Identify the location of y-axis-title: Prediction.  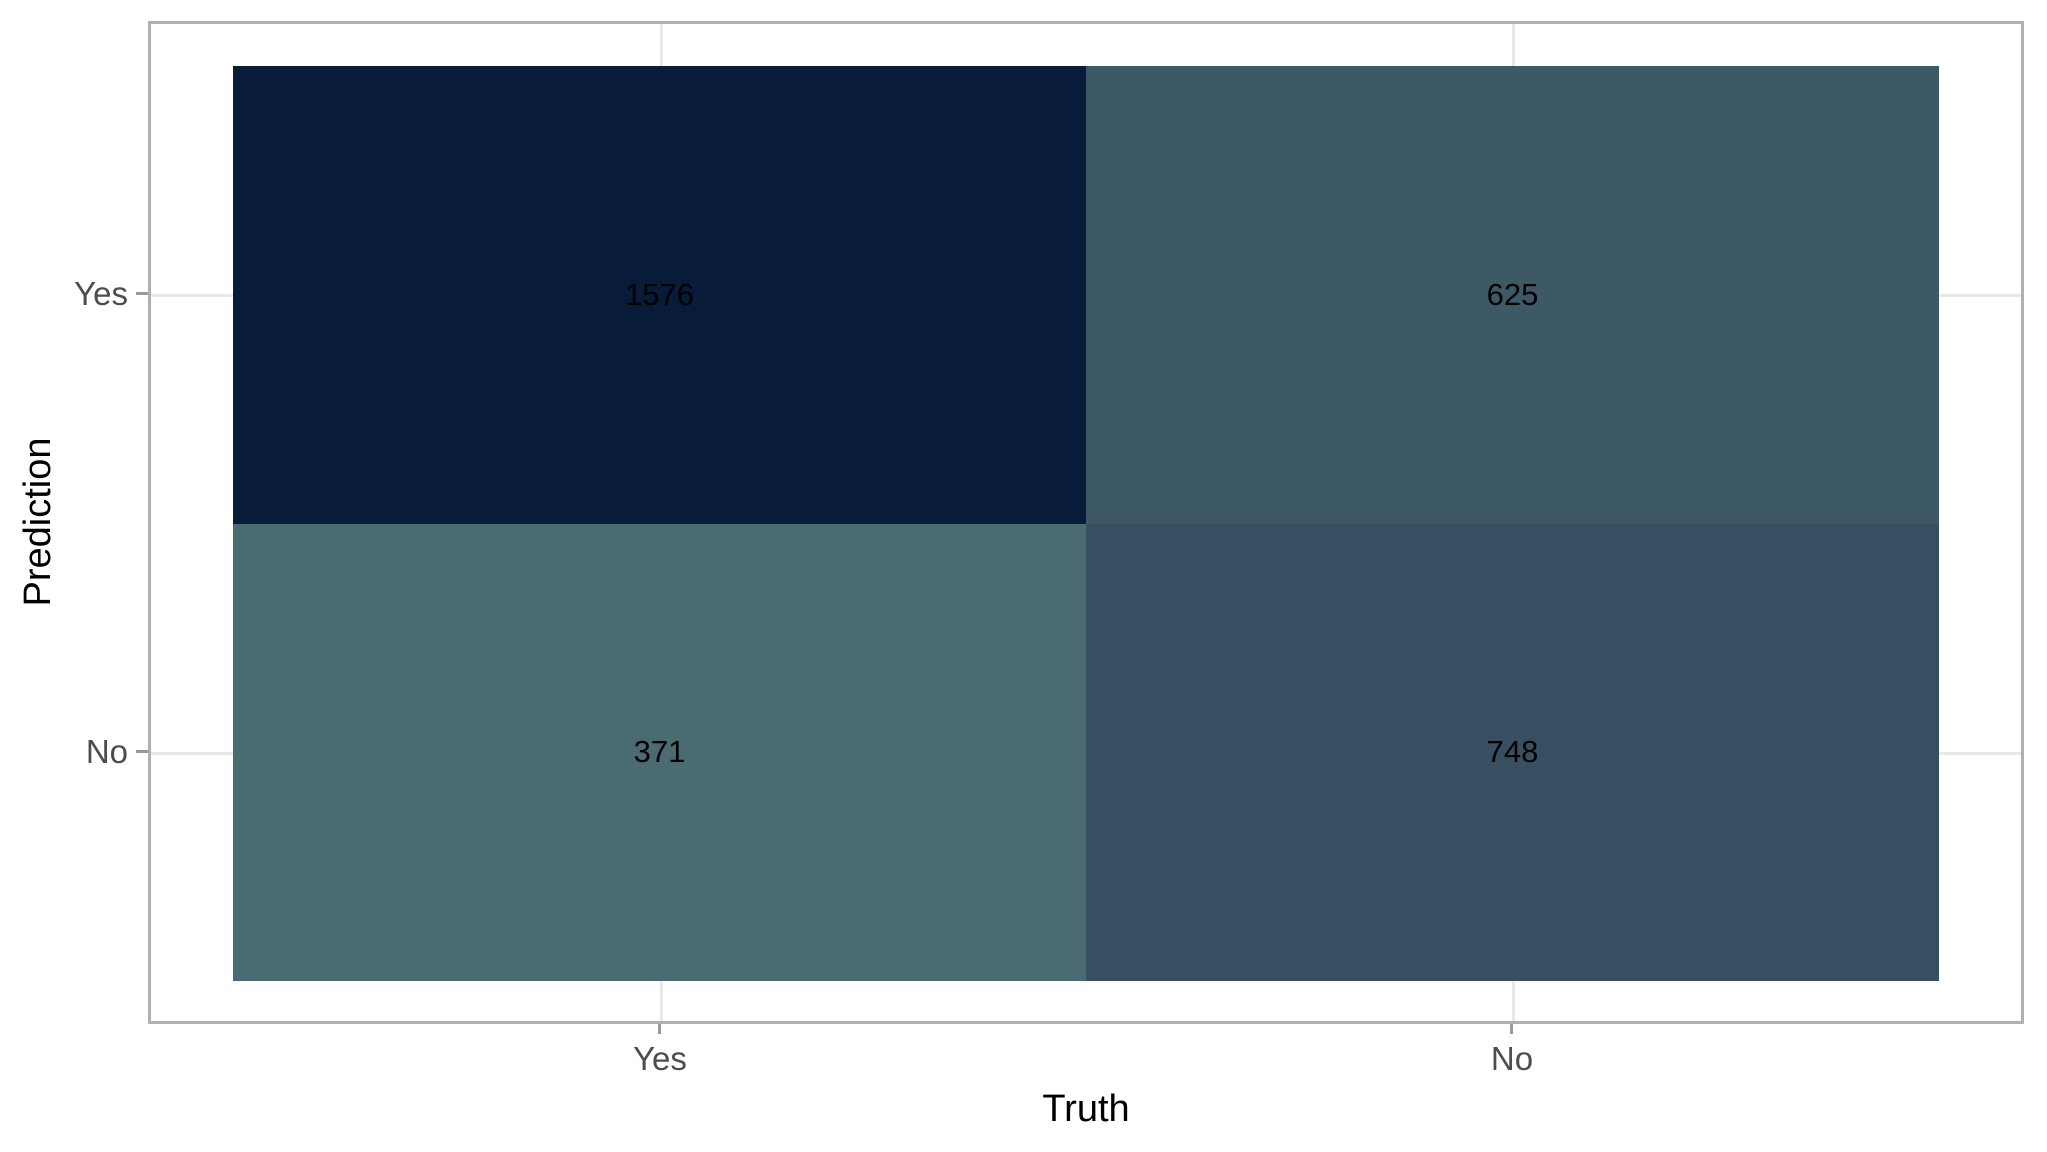
(38, 522).